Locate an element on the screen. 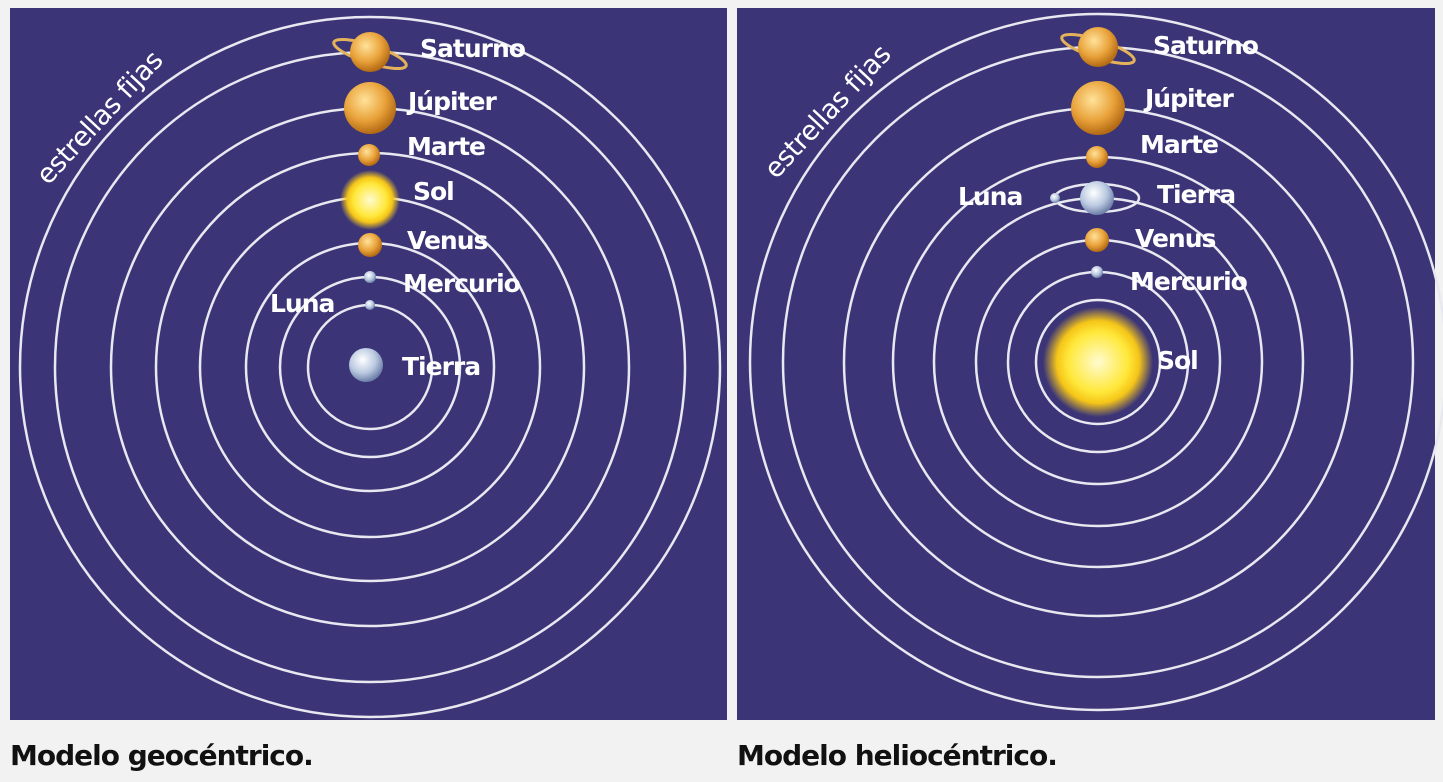 This screenshot has height=782, width=1443. caption: Modelo heliocéntrico. is located at coordinates (897, 755).